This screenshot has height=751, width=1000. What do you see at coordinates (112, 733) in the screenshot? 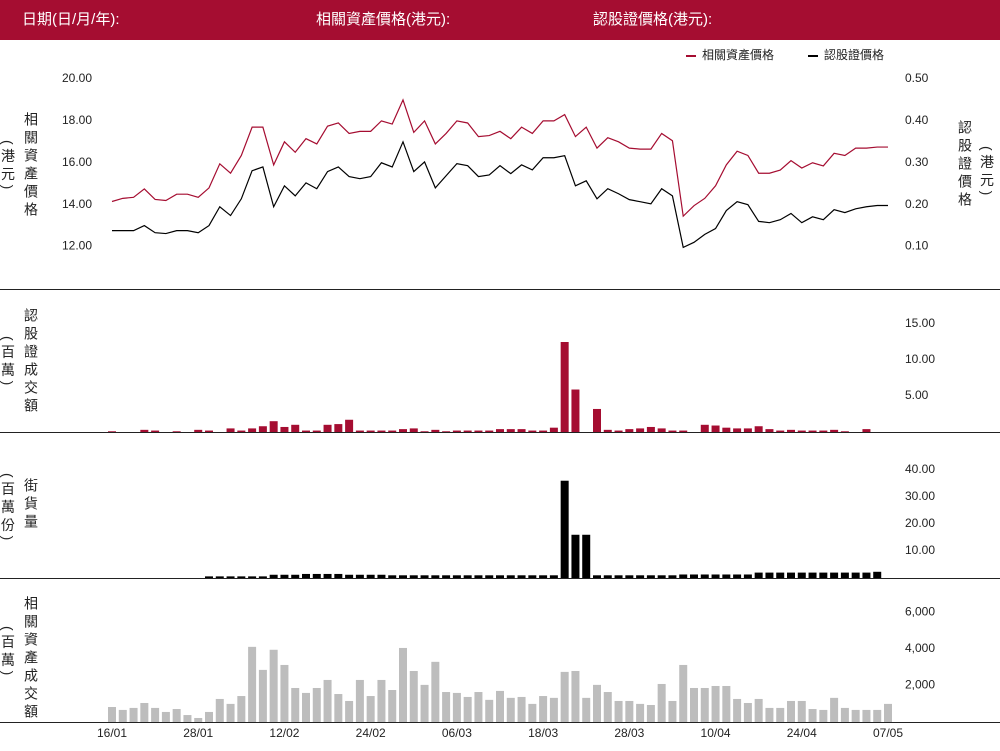
I see `x-tick-label: 16/01` at bounding box center [112, 733].